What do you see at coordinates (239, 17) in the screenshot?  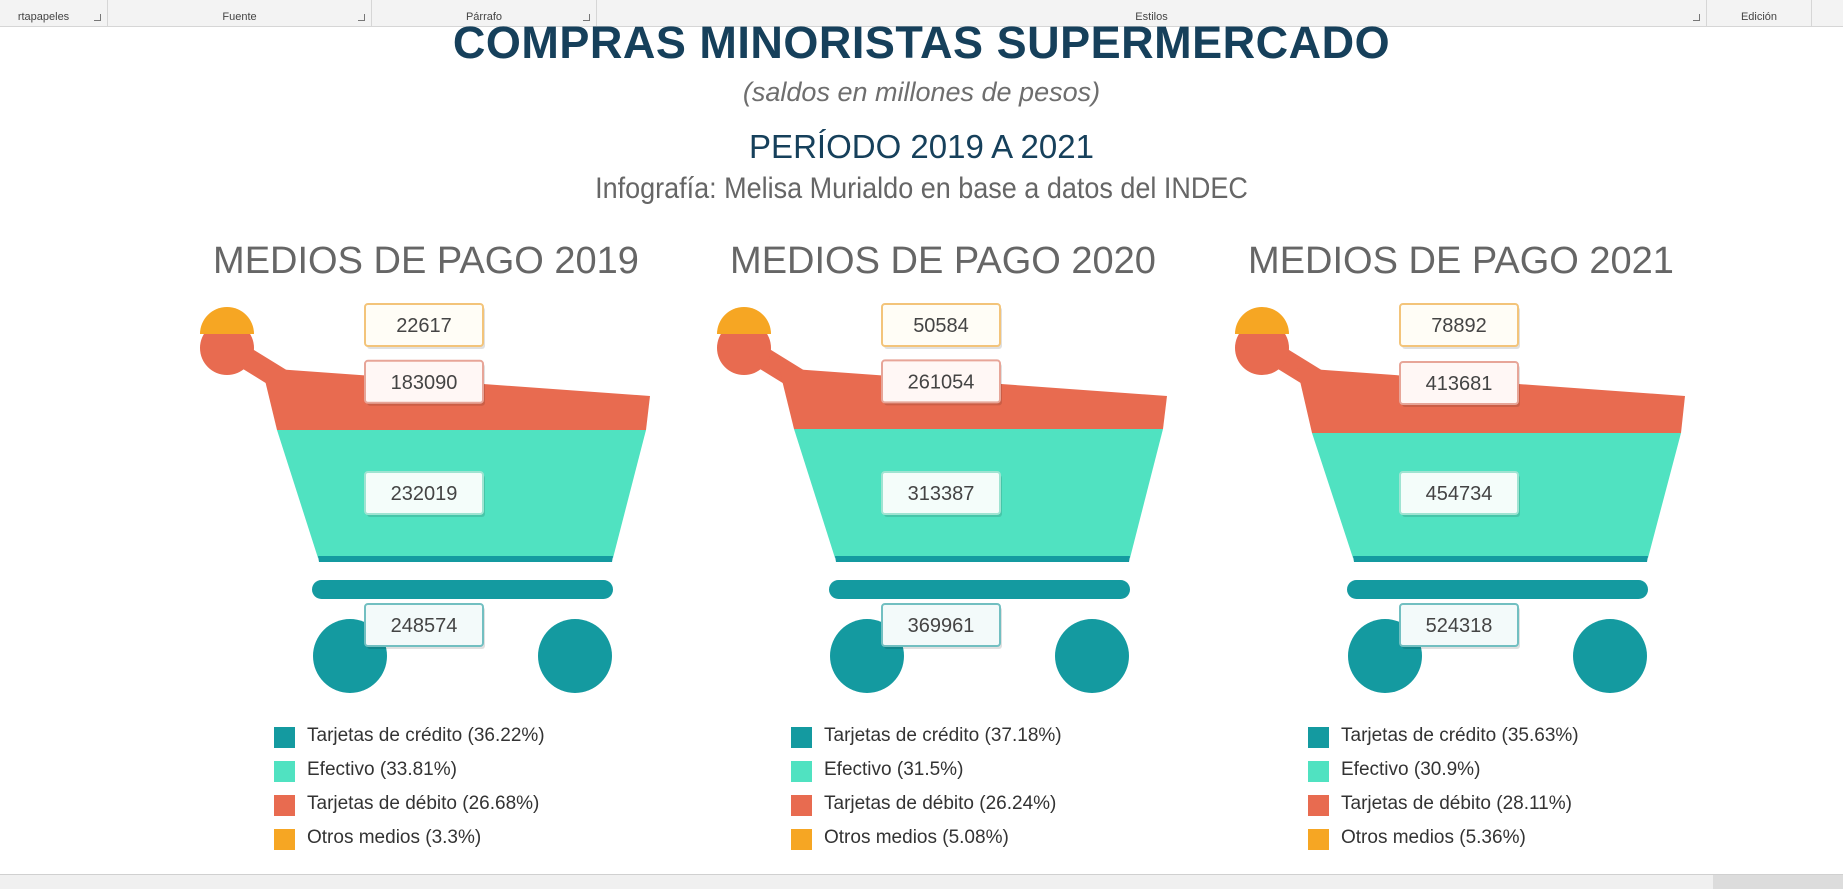 I see `ribbon-group-label: Fuente` at bounding box center [239, 17].